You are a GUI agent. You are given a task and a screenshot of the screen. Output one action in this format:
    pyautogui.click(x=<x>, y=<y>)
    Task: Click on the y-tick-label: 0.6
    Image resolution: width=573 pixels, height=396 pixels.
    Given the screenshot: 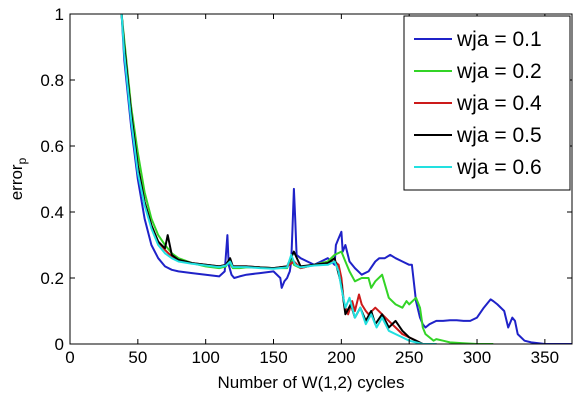 What is the action you would take?
    pyautogui.click(x=52, y=146)
    